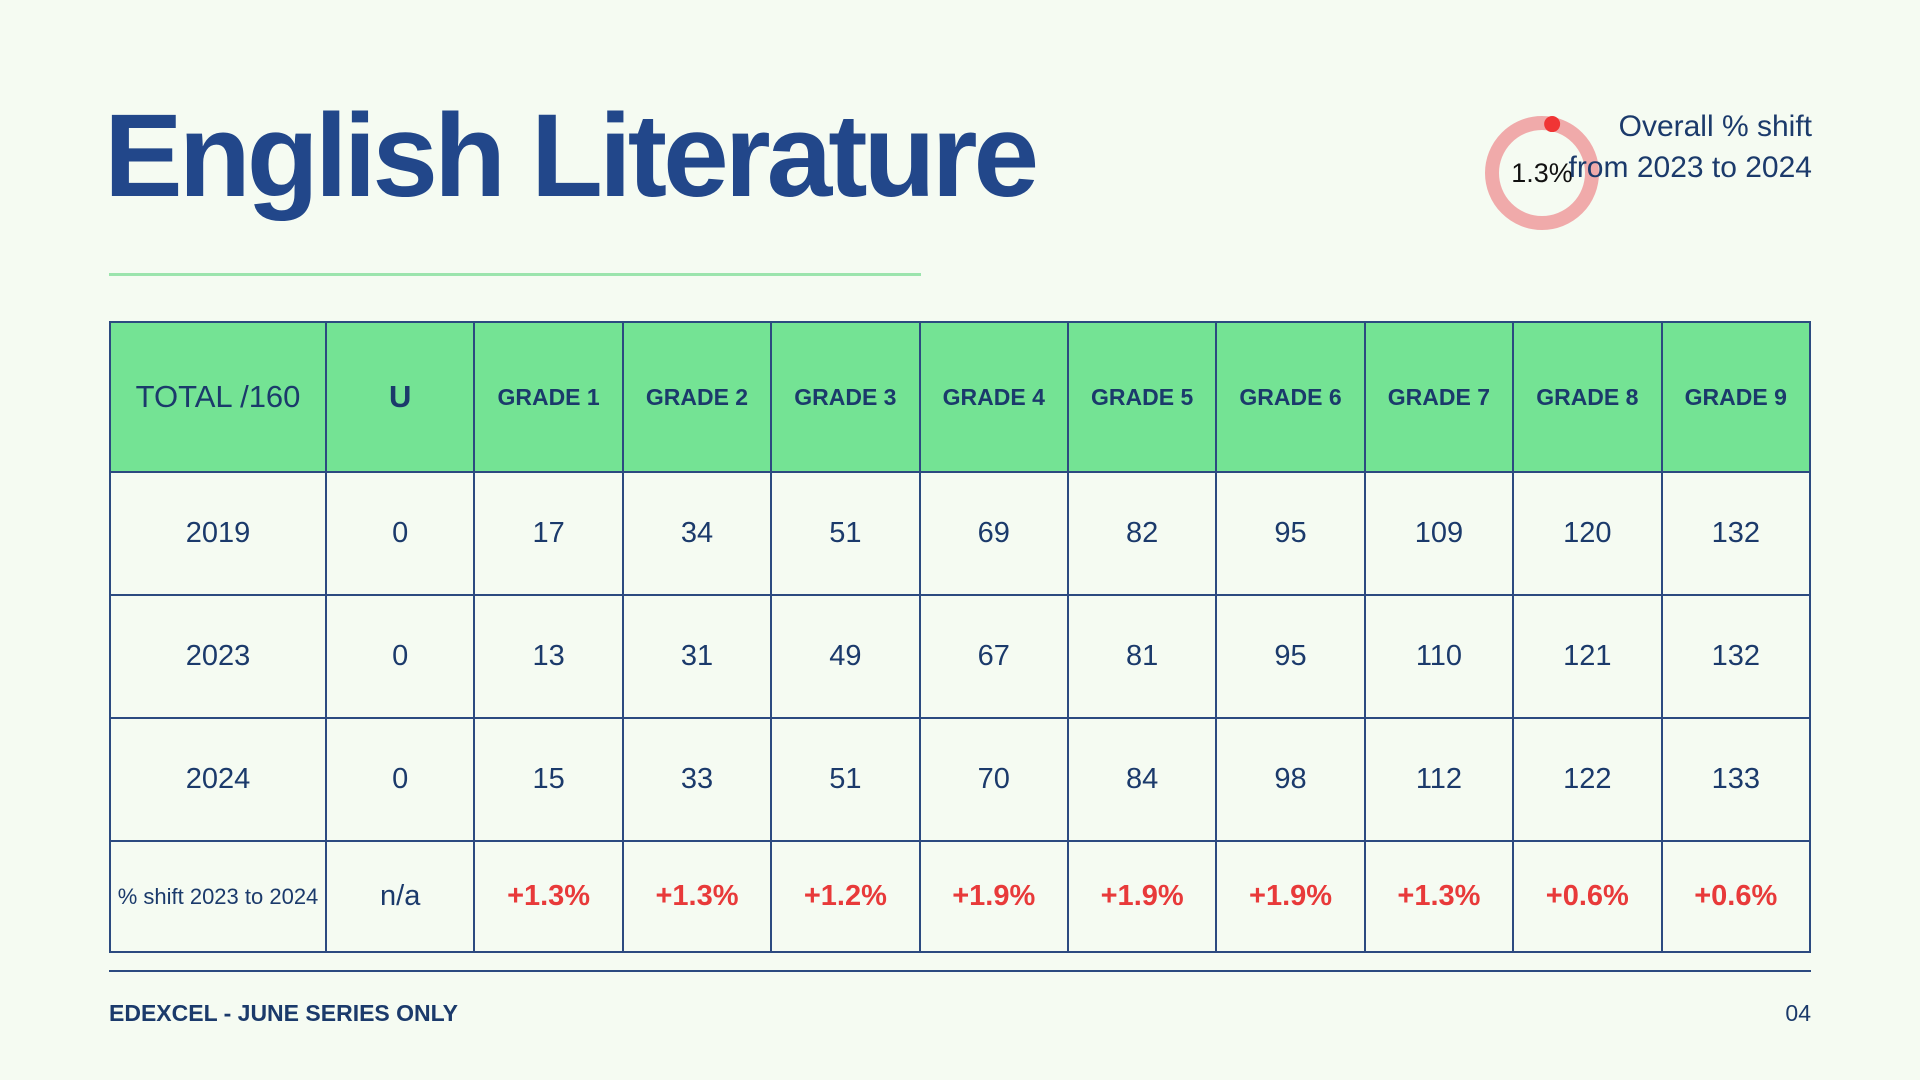  I want to click on overall-shift-value: 1.3%, so click(1542, 172).